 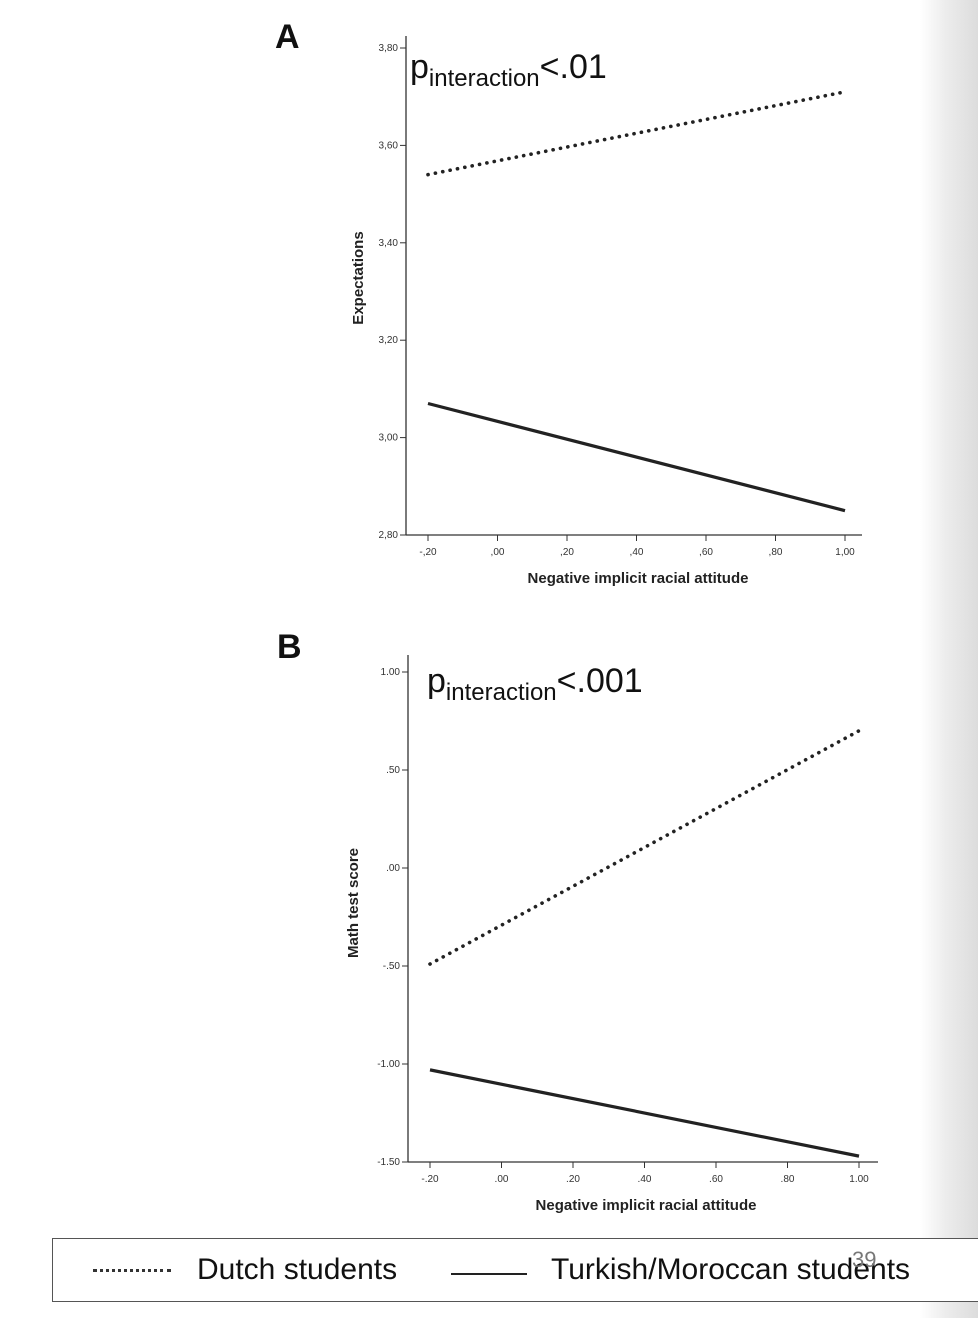 What do you see at coordinates (393, 770) in the screenshot?
I see `y-tick-label: .50` at bounding box center [393, 770].